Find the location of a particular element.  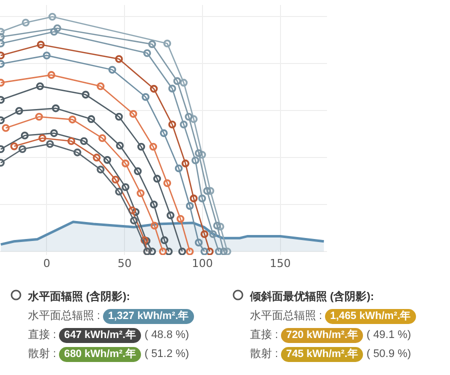

text: 680 kWh/m².年 is located at coordinates (100, 354).